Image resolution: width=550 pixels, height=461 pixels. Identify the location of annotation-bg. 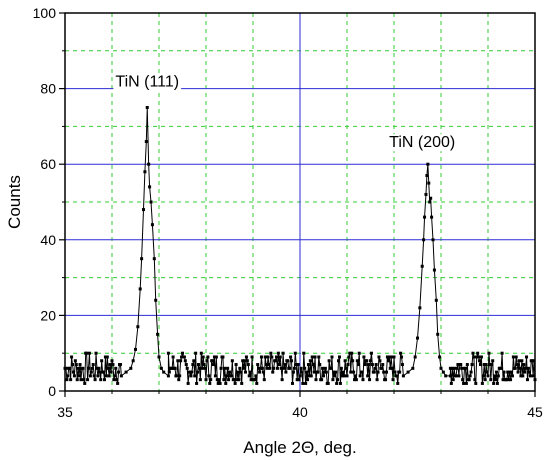
(147, 82).